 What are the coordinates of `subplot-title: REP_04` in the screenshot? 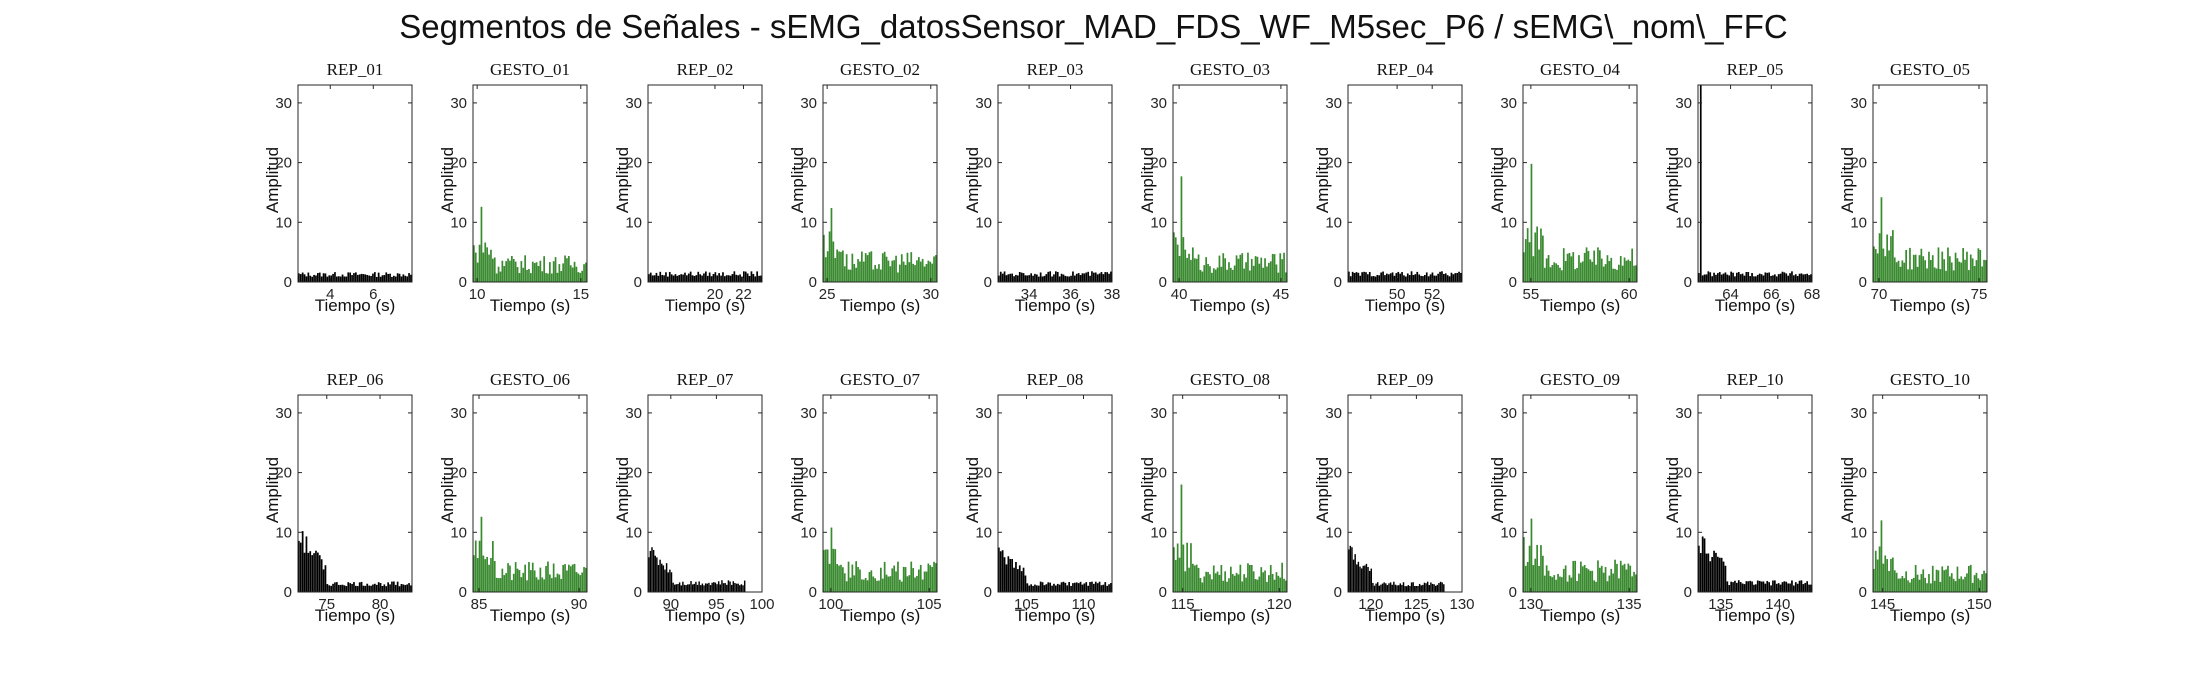 It's located at (1405, 69).